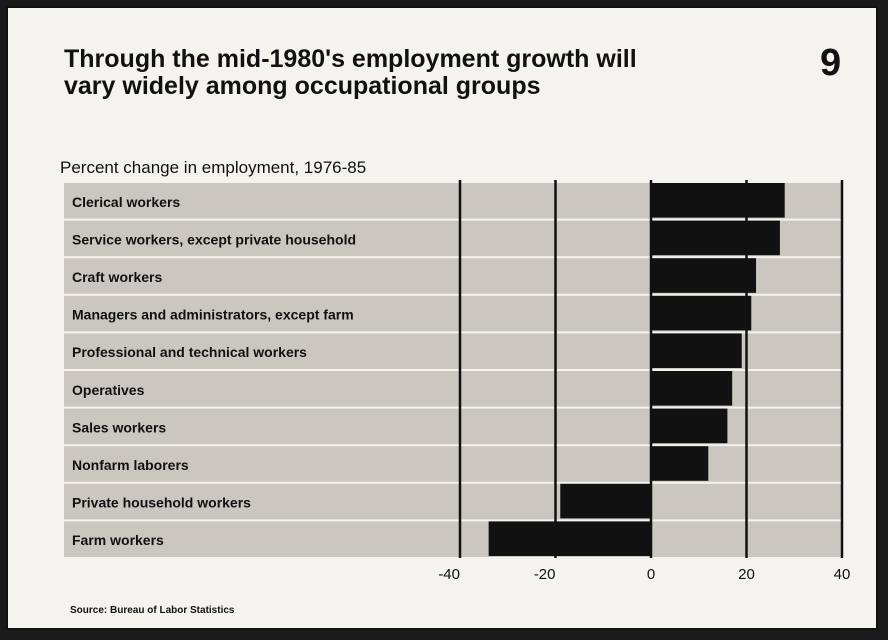 The image size is (888, 640). I want to click on x-tick-label: 0, so click(651, 574).